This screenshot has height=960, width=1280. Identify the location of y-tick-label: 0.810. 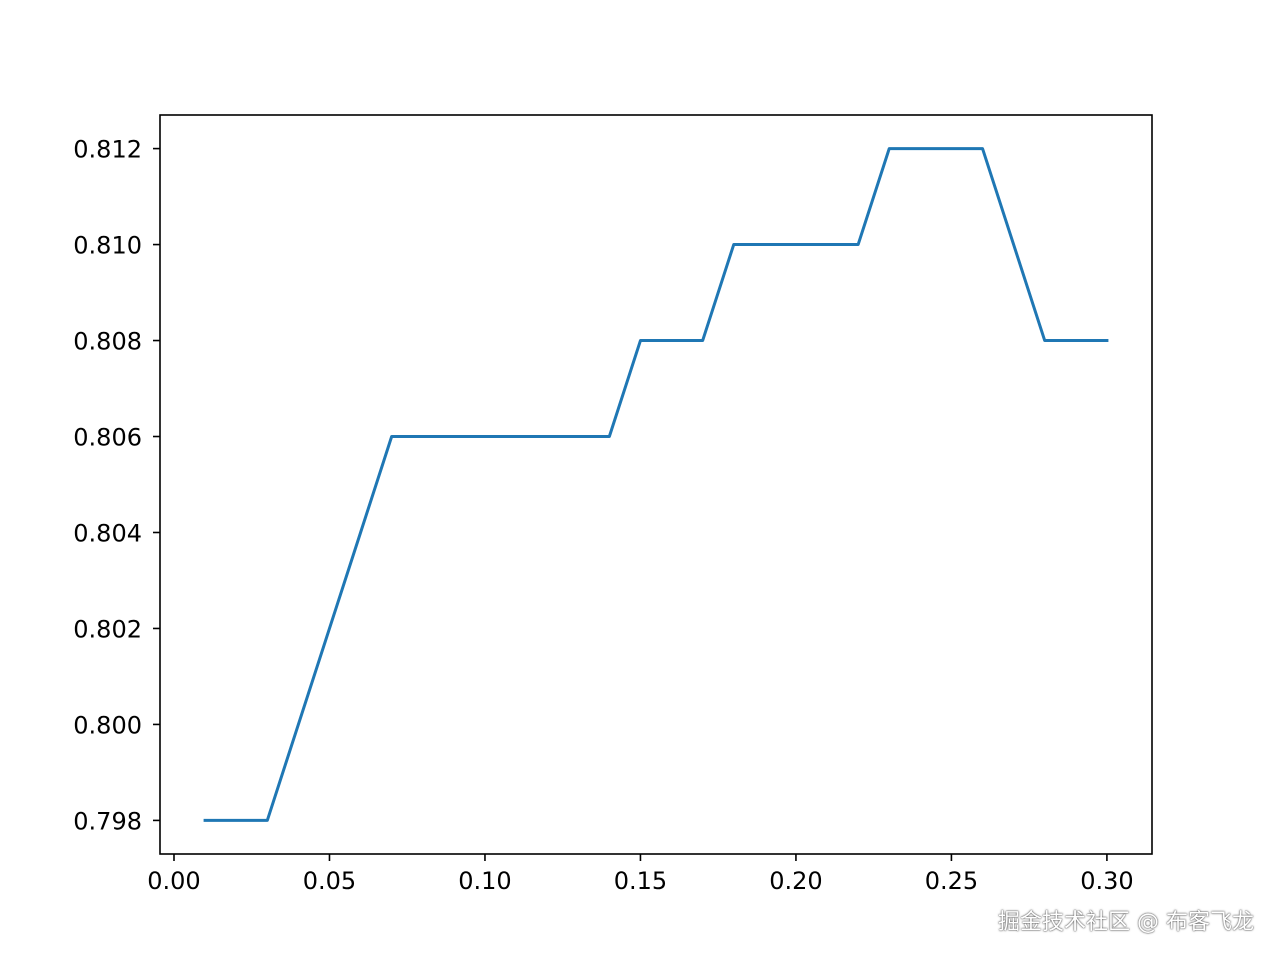
(107, 246).